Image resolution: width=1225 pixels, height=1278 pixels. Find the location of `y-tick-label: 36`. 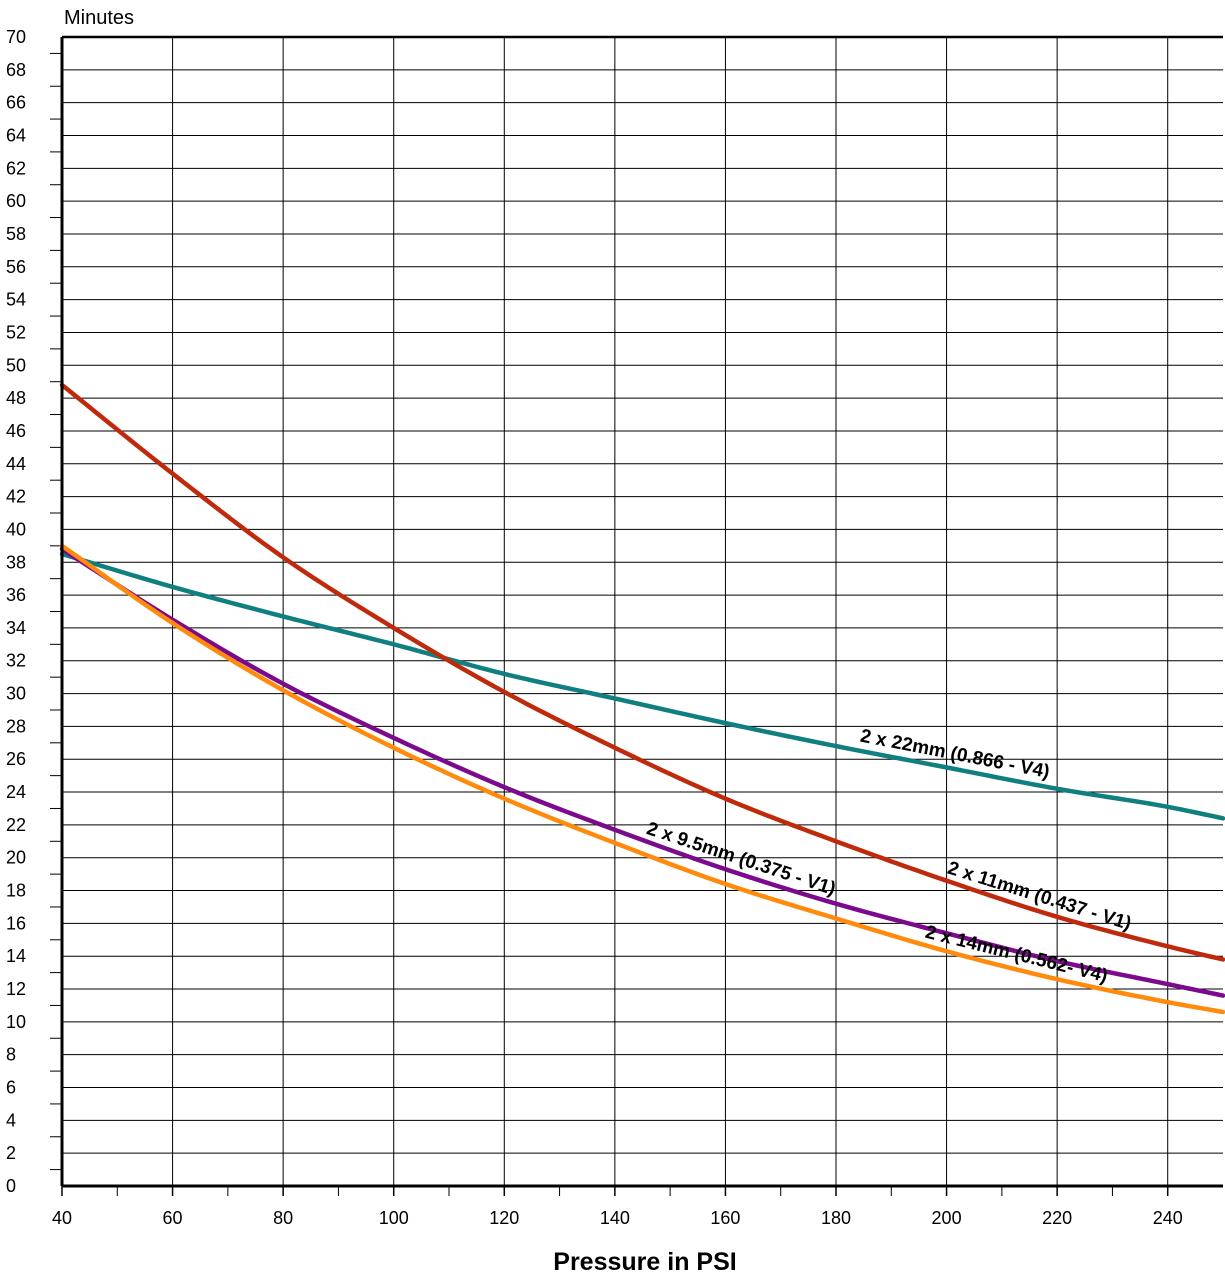

y-tick-label: 36 is located at coordinates (16, 595).